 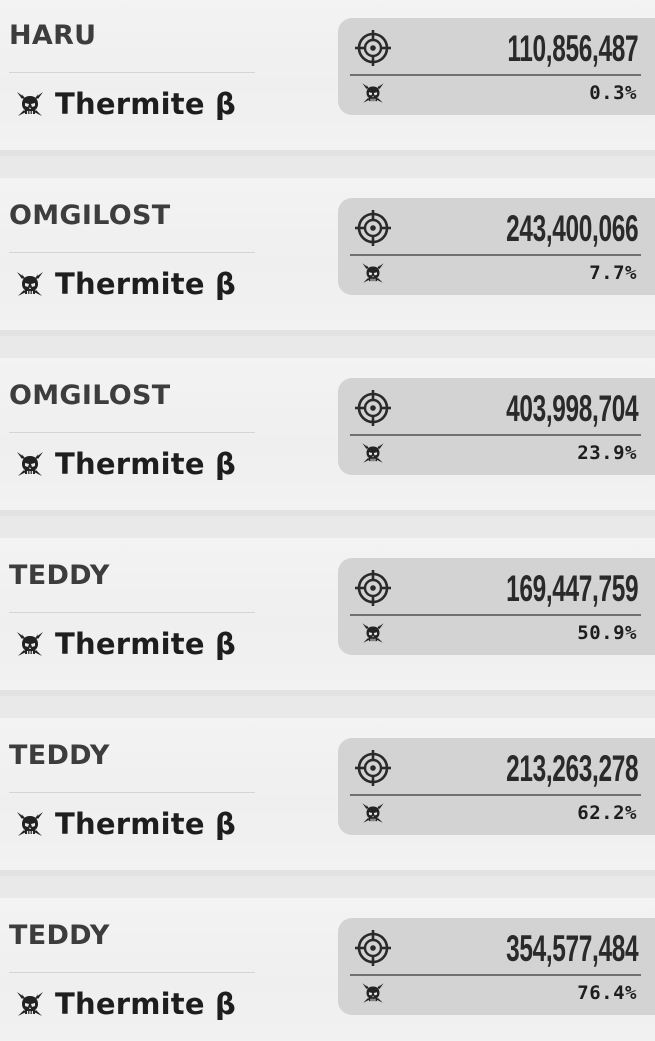 What do you see at coordinates (496, 246) in the screenshot?
I see `score-panel: 243,400,066 7.7%` at bounding box center [496, 246].